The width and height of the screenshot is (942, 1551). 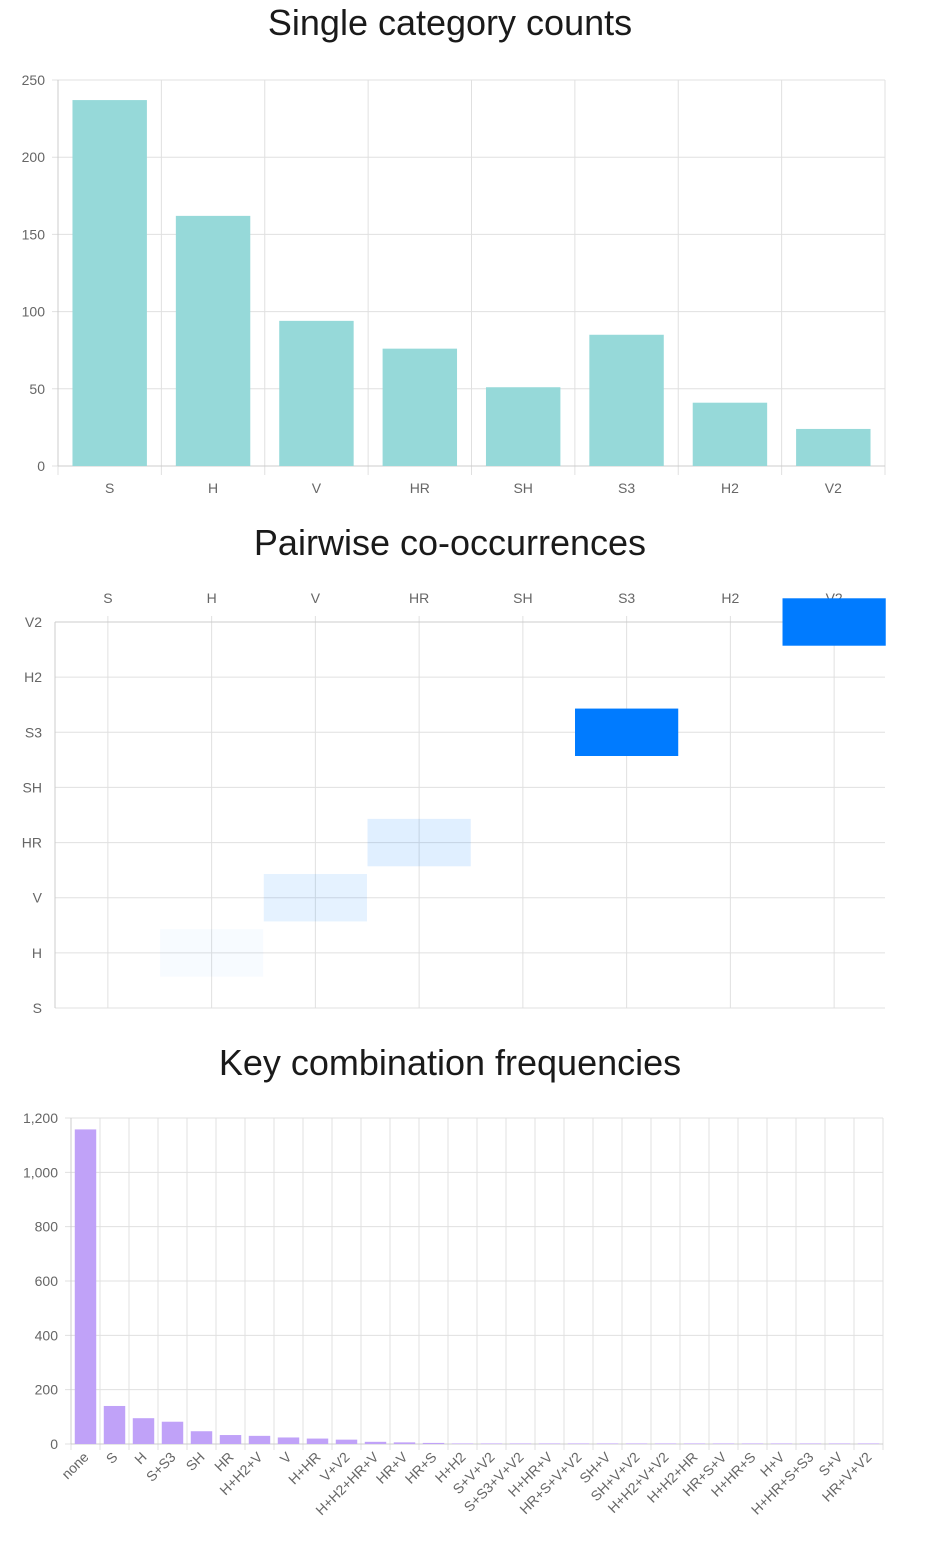 What do you see at coordinates (627, 732) in the screenshot?
I see `heatmap-cell-S3-S3` at bounding box center [627, 732].